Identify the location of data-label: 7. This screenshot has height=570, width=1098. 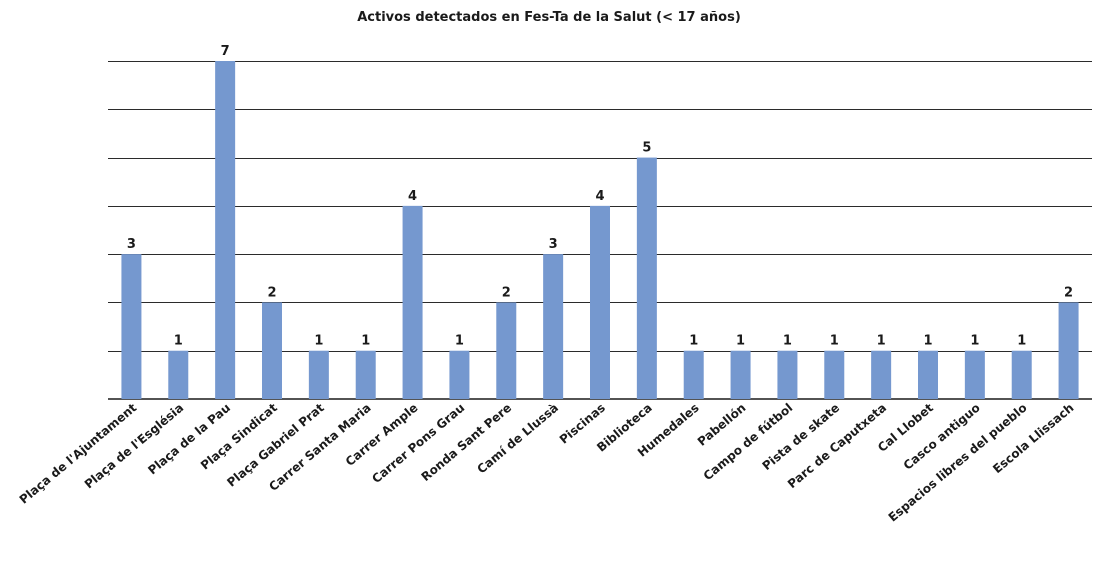
(225, 51).